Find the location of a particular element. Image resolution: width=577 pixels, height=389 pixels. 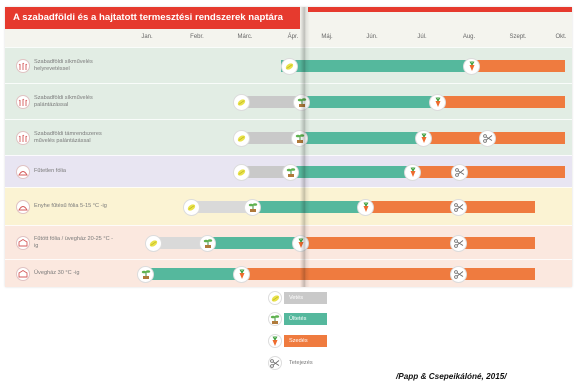

month-label: Okt. is located at coordinates (561, 37).